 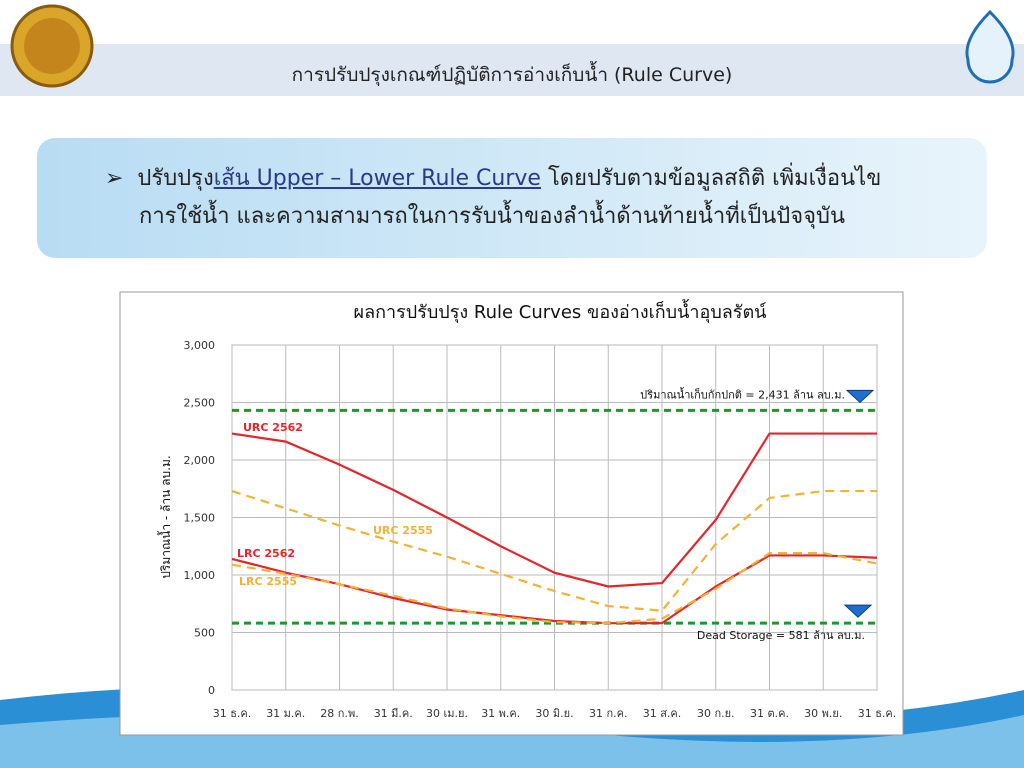 What do you see at coordinates (608, 713) in the screenshot?
I see `x-tick-label: 31 ก.ค.` at bounding box center [608, 713].